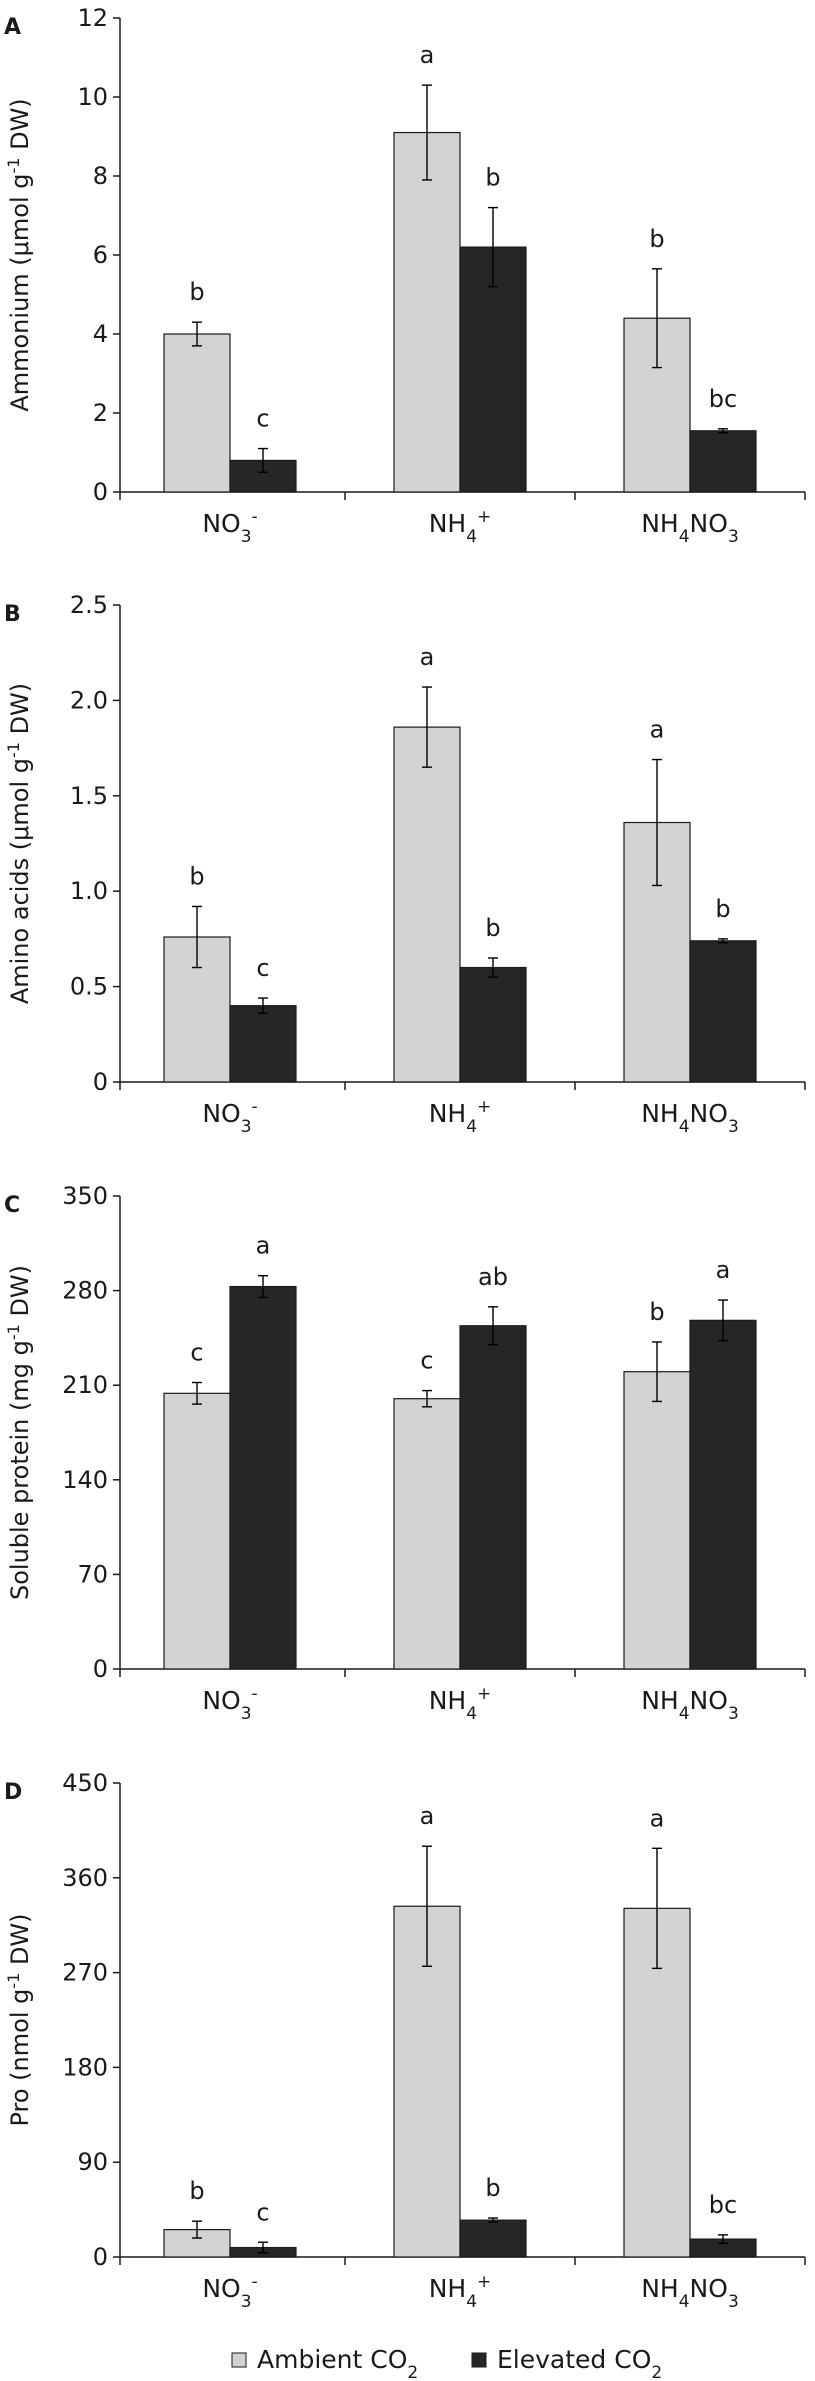 This screenshot has height=2381, width=815. I want to click on label-part: Soluble protein (mg g, so click(20, 1470).